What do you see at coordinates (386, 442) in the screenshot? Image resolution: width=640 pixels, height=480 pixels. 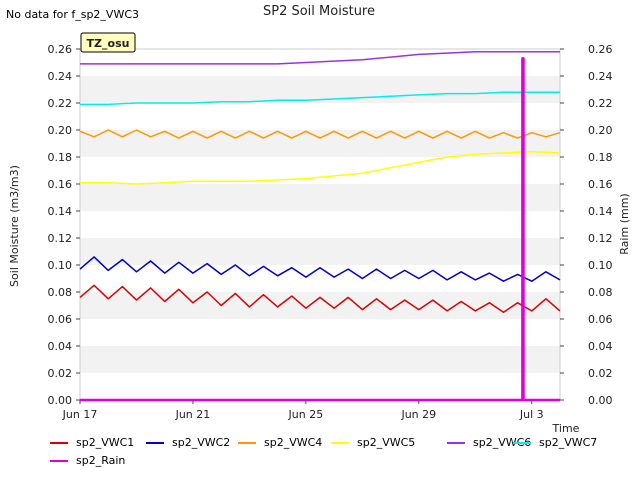 I see `legend-label: sp2_VWC5` at bounding box center [386, 442].